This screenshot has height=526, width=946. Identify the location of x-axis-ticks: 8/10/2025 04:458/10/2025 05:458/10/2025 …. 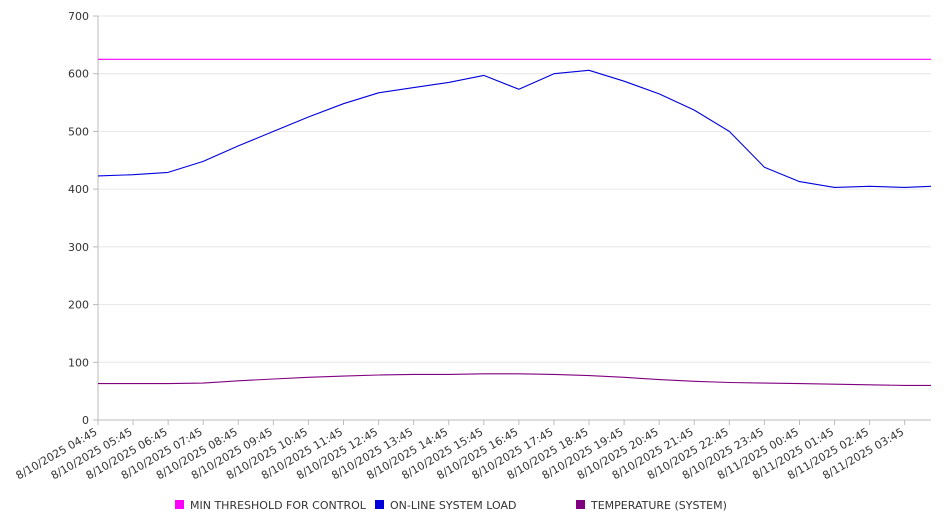
(460, 451).